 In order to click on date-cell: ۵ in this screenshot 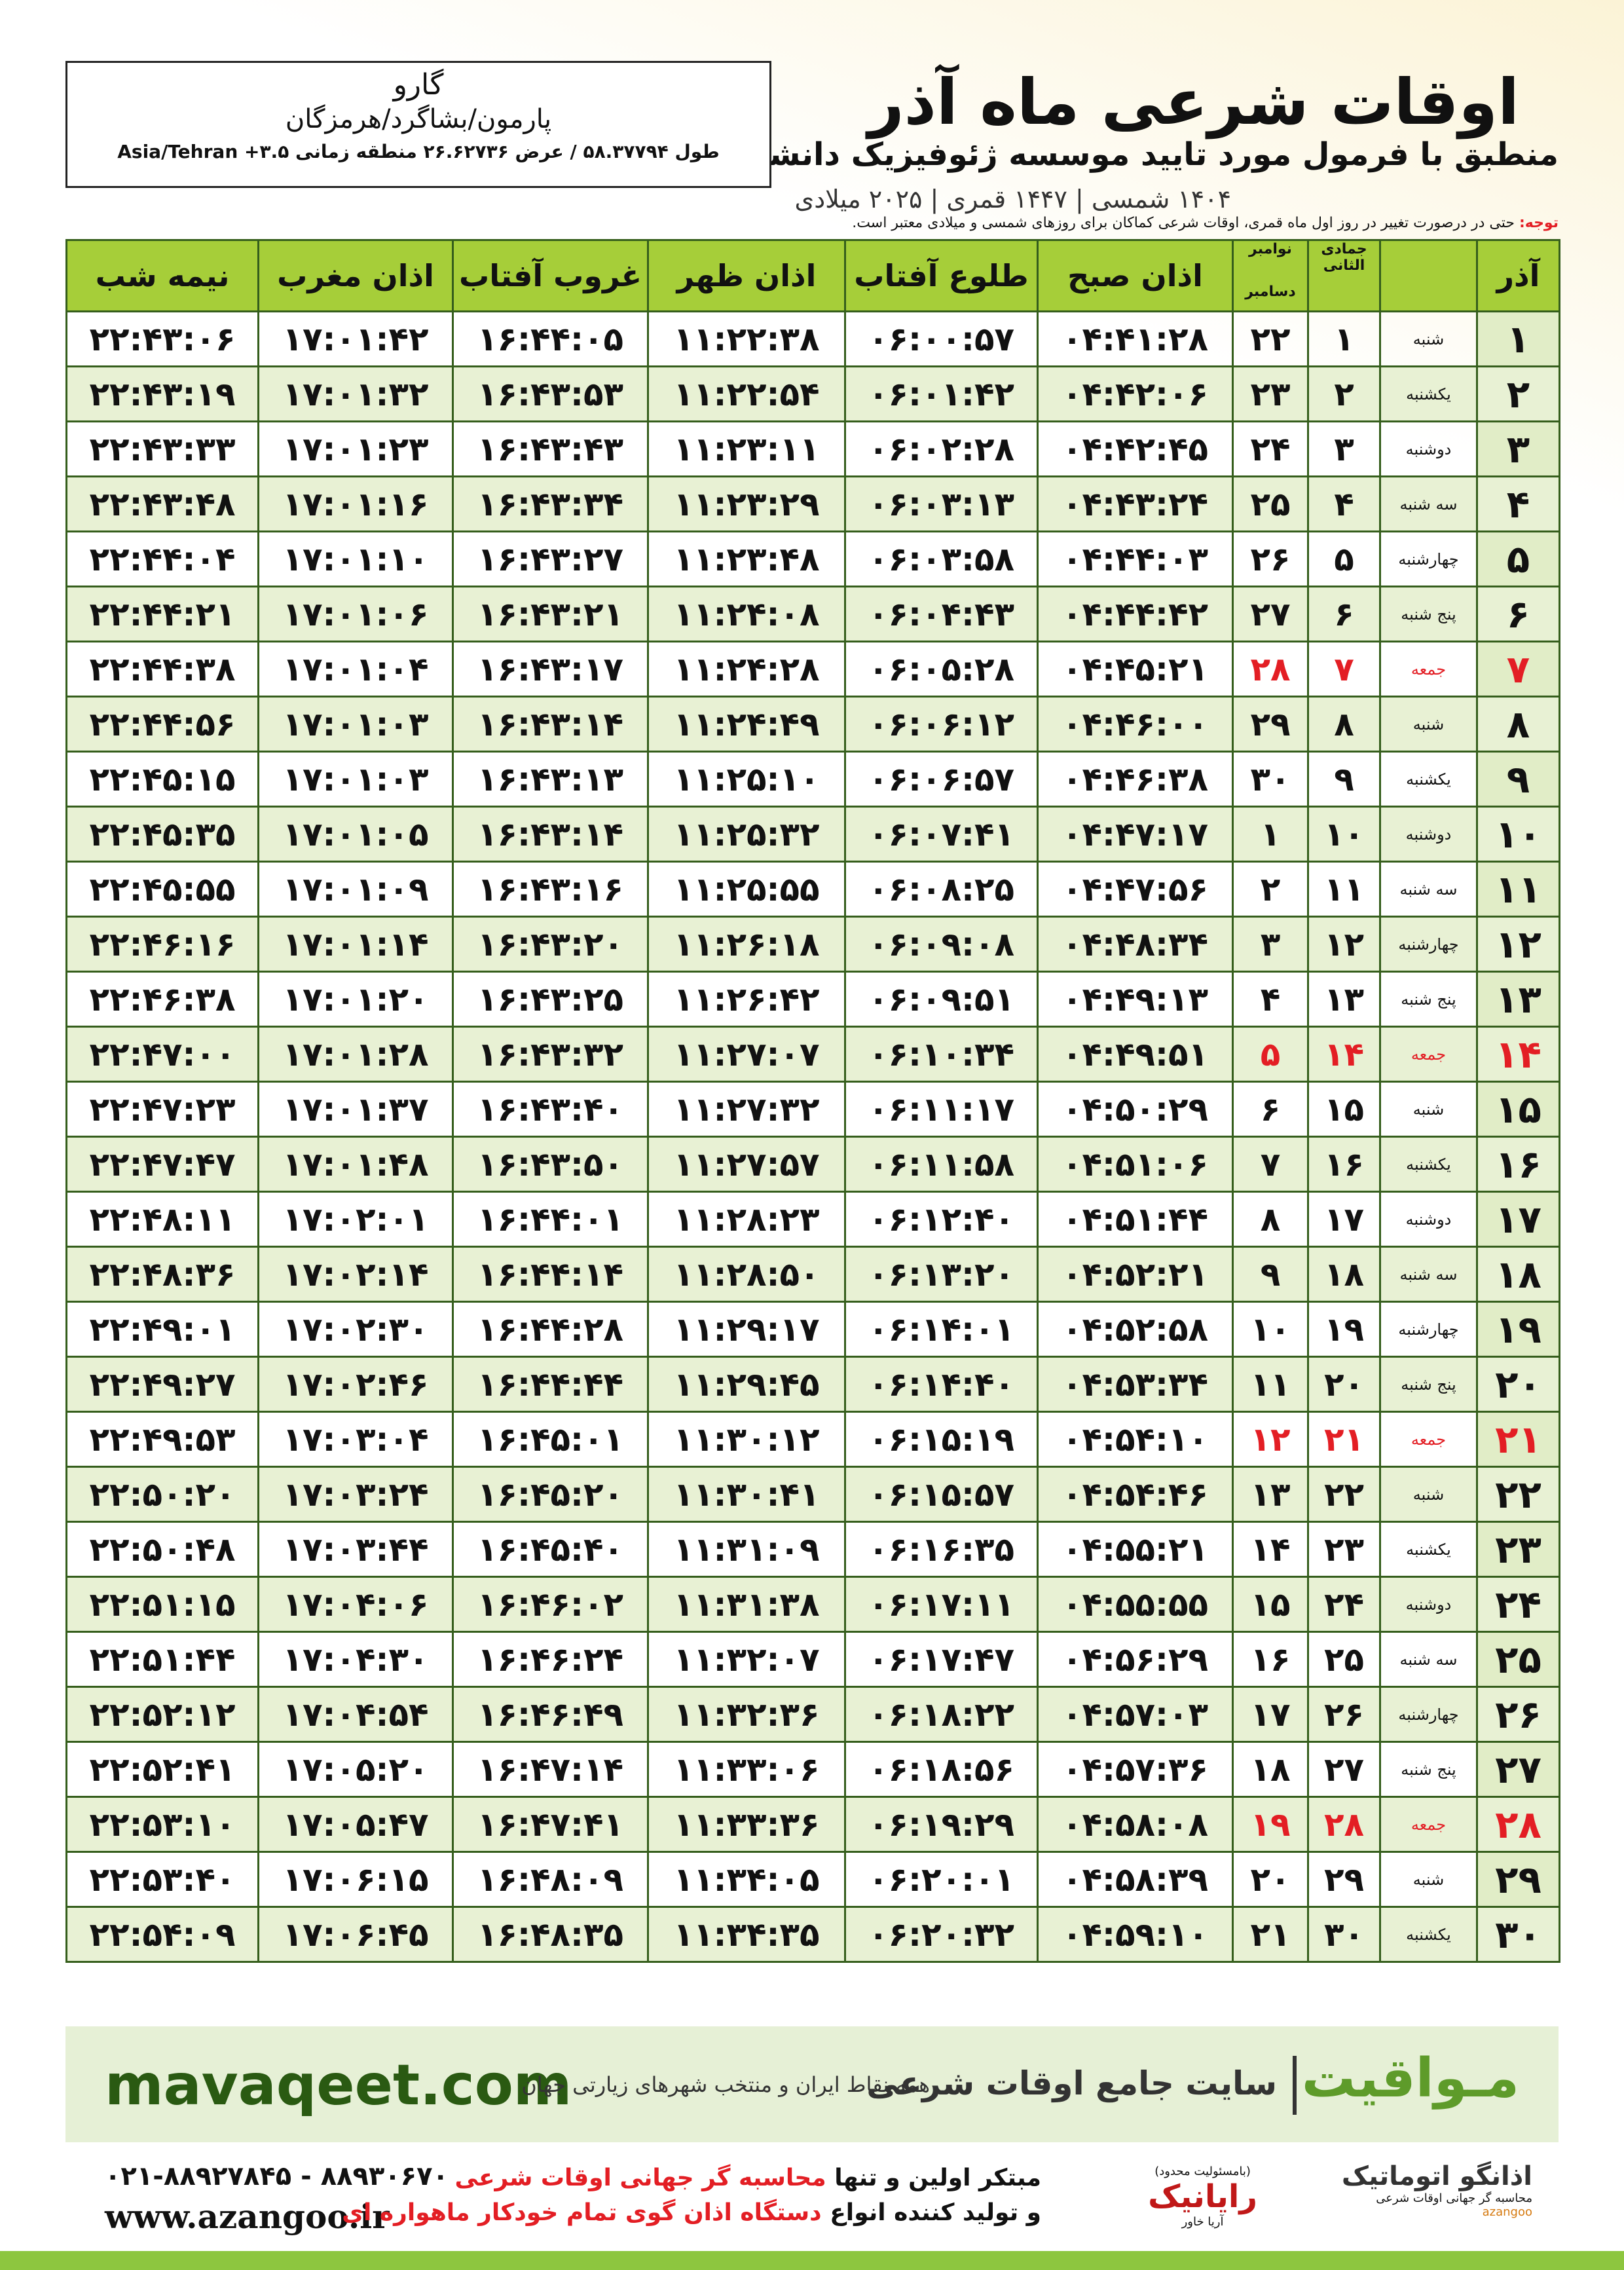, I will do `click(1270, 1054)`.